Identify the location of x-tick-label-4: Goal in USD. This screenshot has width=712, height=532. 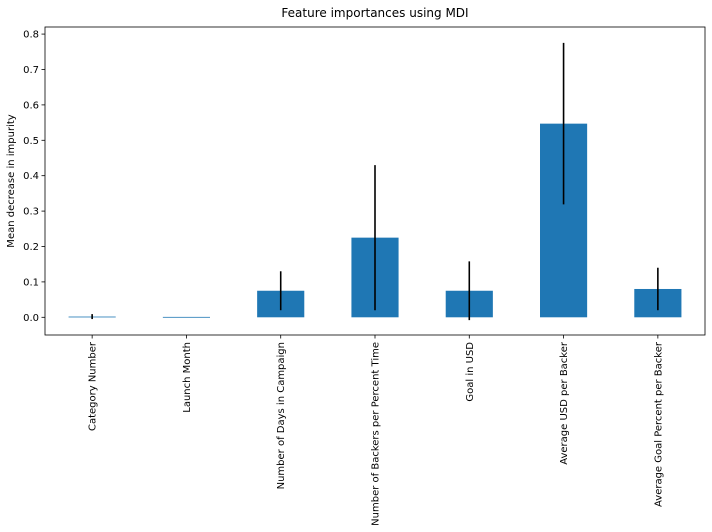
(470, 372).